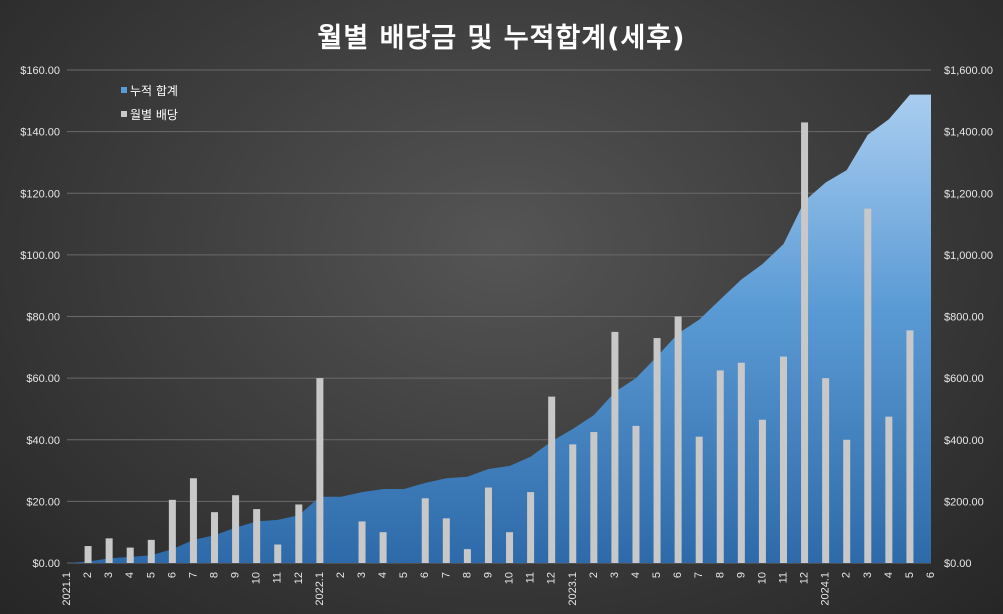 The width and height of the screenshot is (1003, 614). I want to click on left-y-tick-label: $120.00, so click(40, 194).